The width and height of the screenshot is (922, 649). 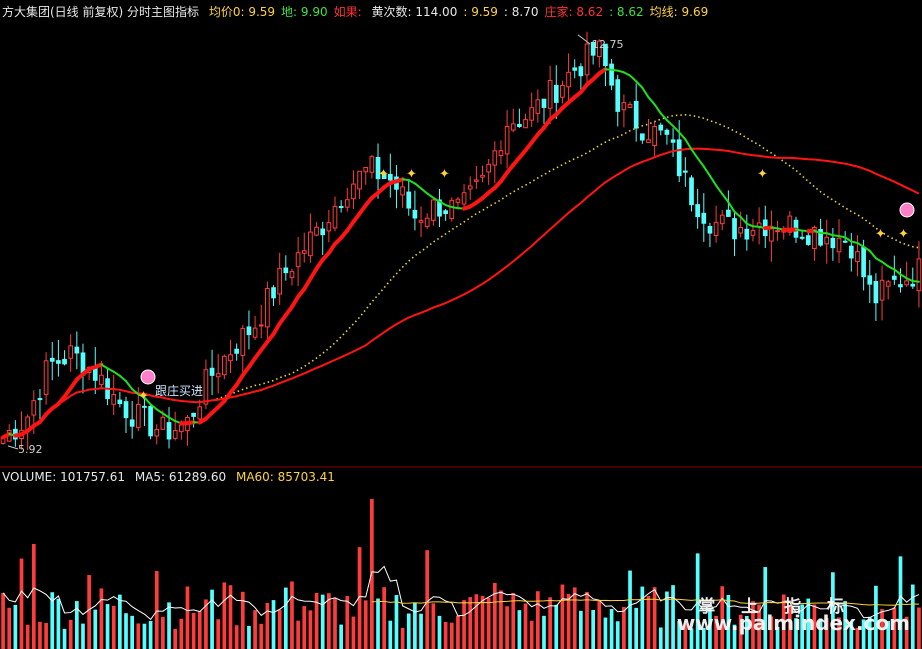 I want to click on ma60-value: MA60: 85703.41, so click(x=285, y=477).